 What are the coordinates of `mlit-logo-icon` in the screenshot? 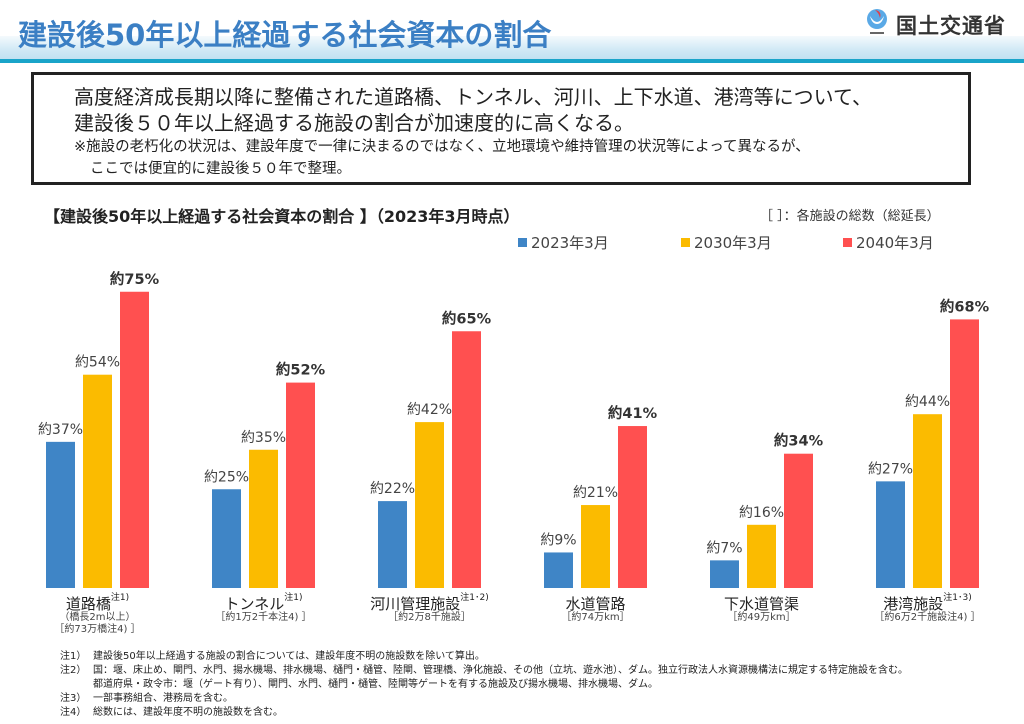 It's located at (877, 21).